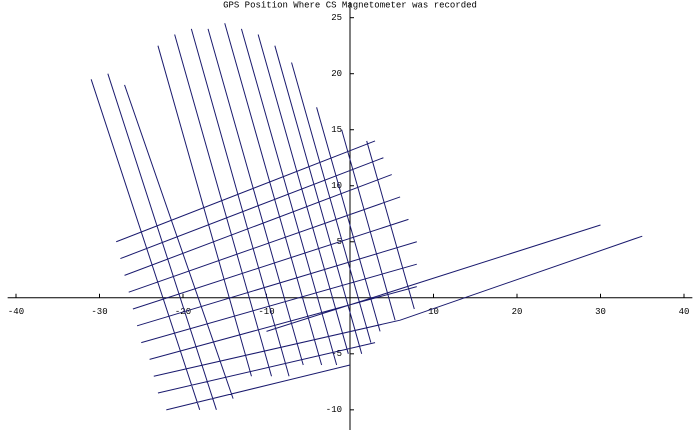 This screenshot has height=432, width=700. I want to click on y-tick-label: 20, so click(336, 74).